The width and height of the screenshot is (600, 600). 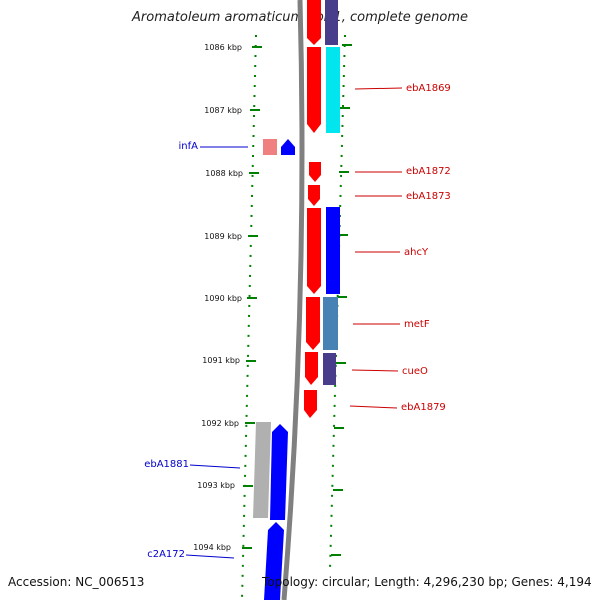 I want to click on kbp-label: 1094 kbp, so click(x=212, y=547).